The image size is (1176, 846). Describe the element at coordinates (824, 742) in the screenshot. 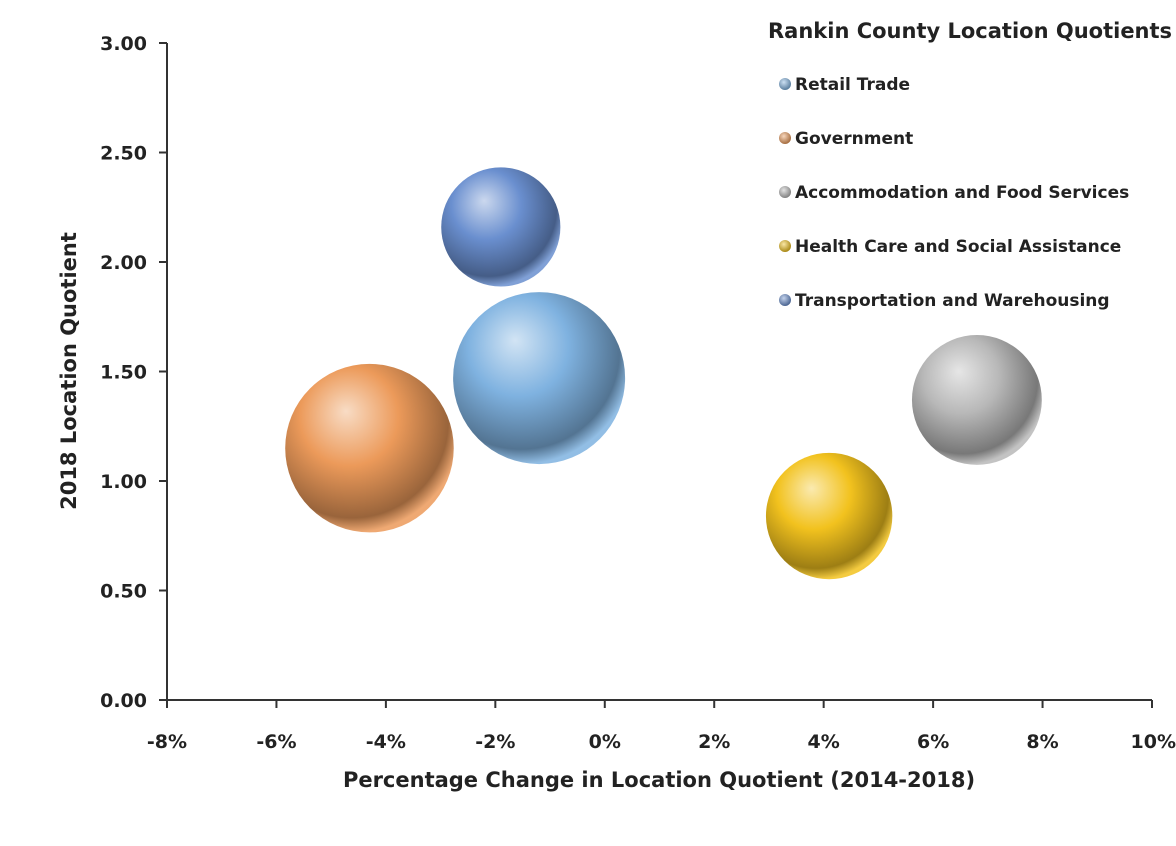

I see `x-tick-label: 4%` at that location.